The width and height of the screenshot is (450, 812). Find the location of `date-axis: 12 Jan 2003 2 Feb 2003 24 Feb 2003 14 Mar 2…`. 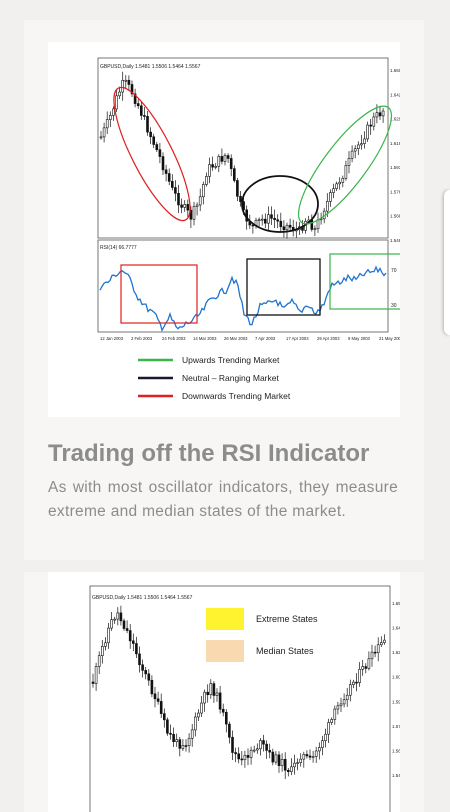

date-axis: 12 Jan 2003 2 Feb 2003 24 Feb 2003 14 Mar 2… is located at coordinates (250, 338).